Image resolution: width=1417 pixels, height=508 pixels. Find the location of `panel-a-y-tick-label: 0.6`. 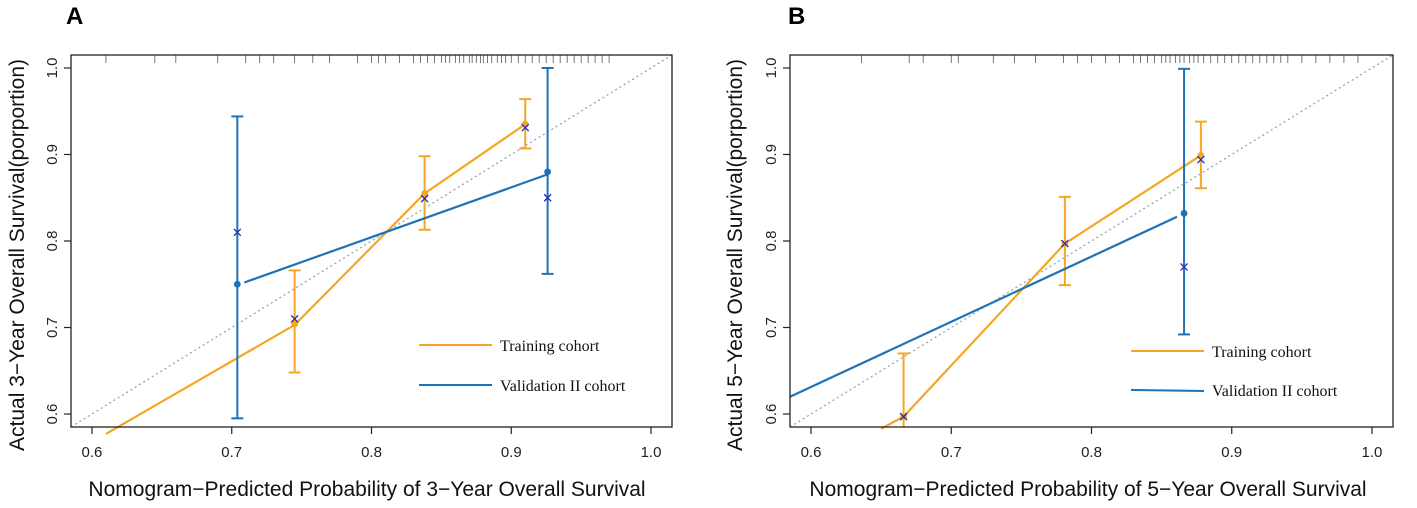

panel-a-y-tick-label: 0.6 is located at coordinates (52, 414).